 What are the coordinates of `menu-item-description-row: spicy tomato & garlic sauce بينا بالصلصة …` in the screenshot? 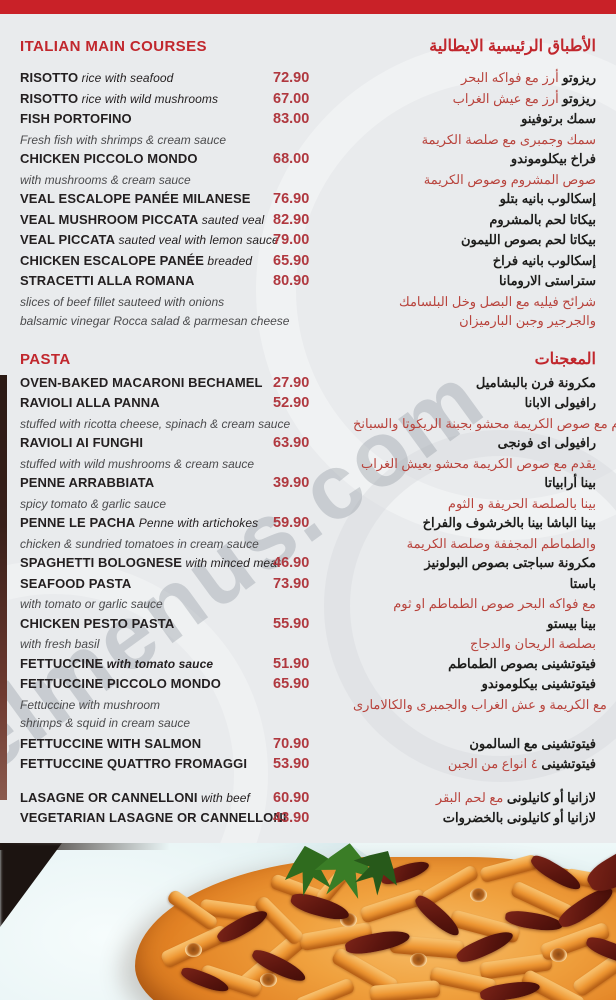 It's located at (308, 506).